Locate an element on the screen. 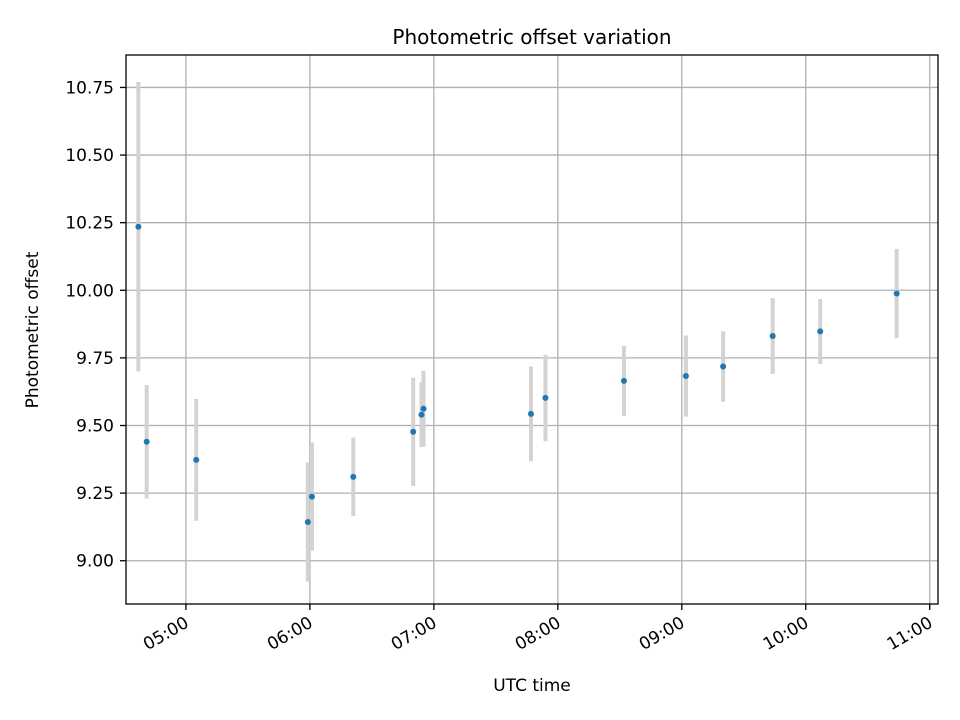  y-axis-label: Photometric offset is located at coordinates (33, 329).